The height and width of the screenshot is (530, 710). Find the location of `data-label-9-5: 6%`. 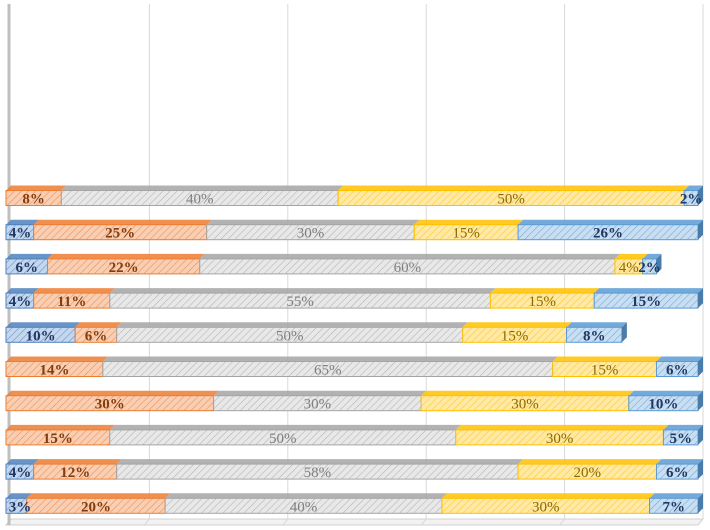

data-label-9-5: 6% is located at coordinates (677, 473).